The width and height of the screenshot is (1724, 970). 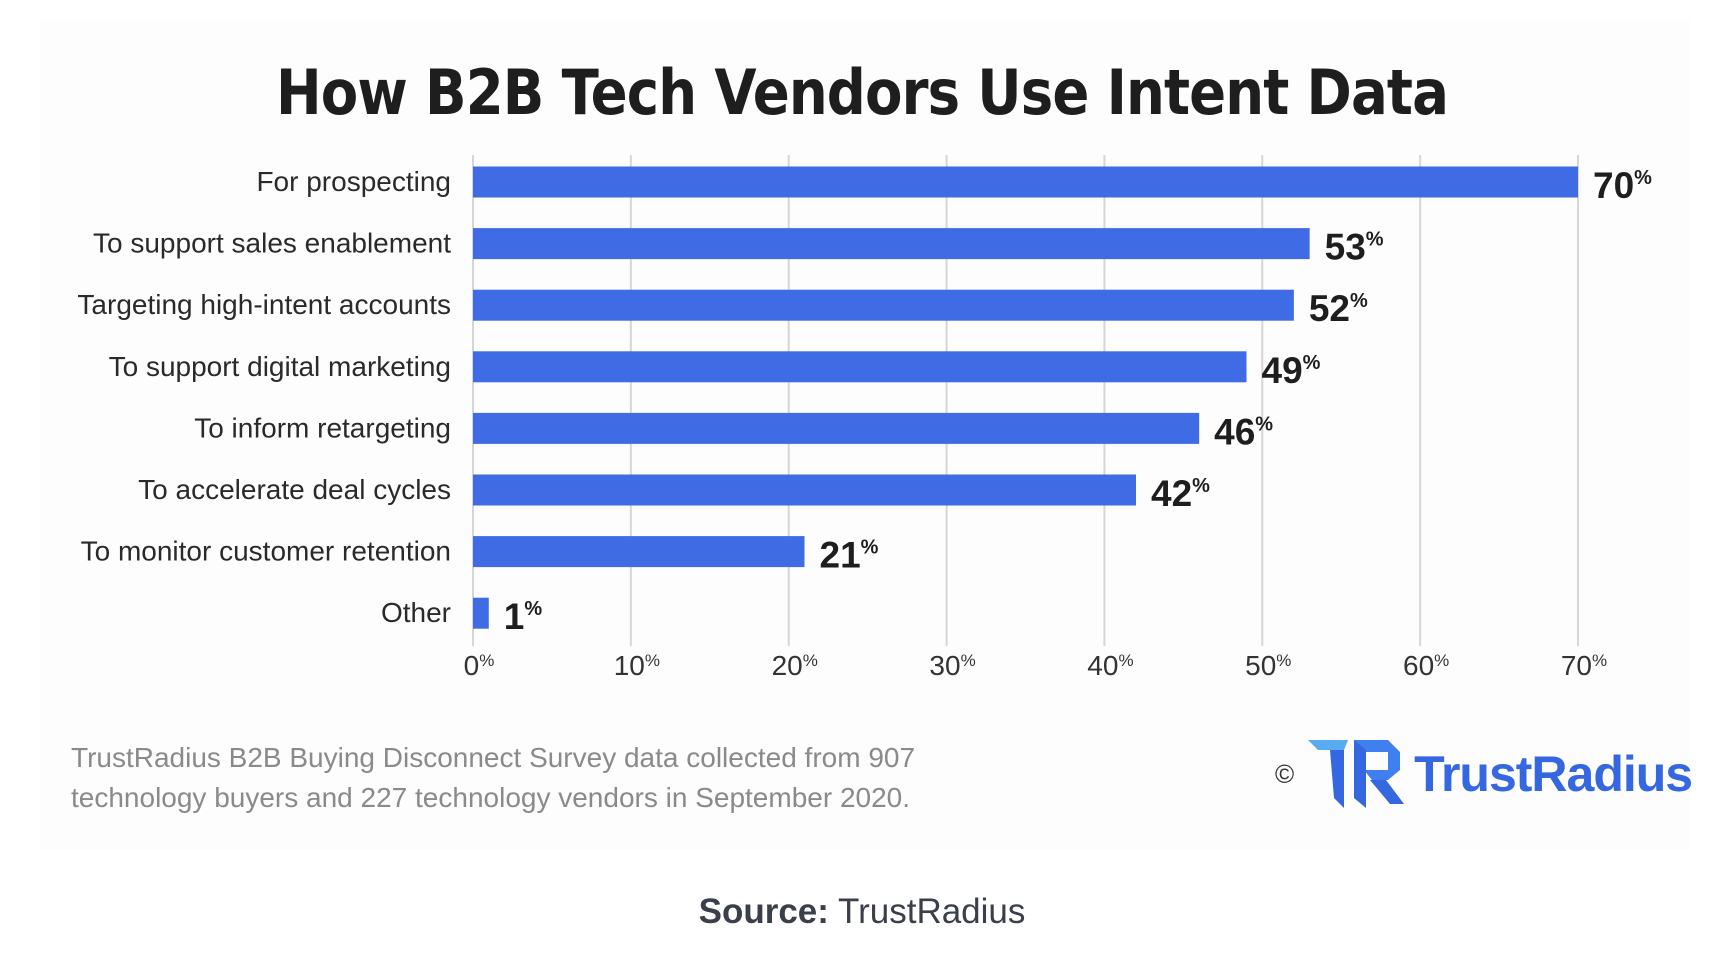 What do you see at coordinates (1354, 247) in the screenshot?
I see `value-label: 53%` at bounding box center [1354, 247].